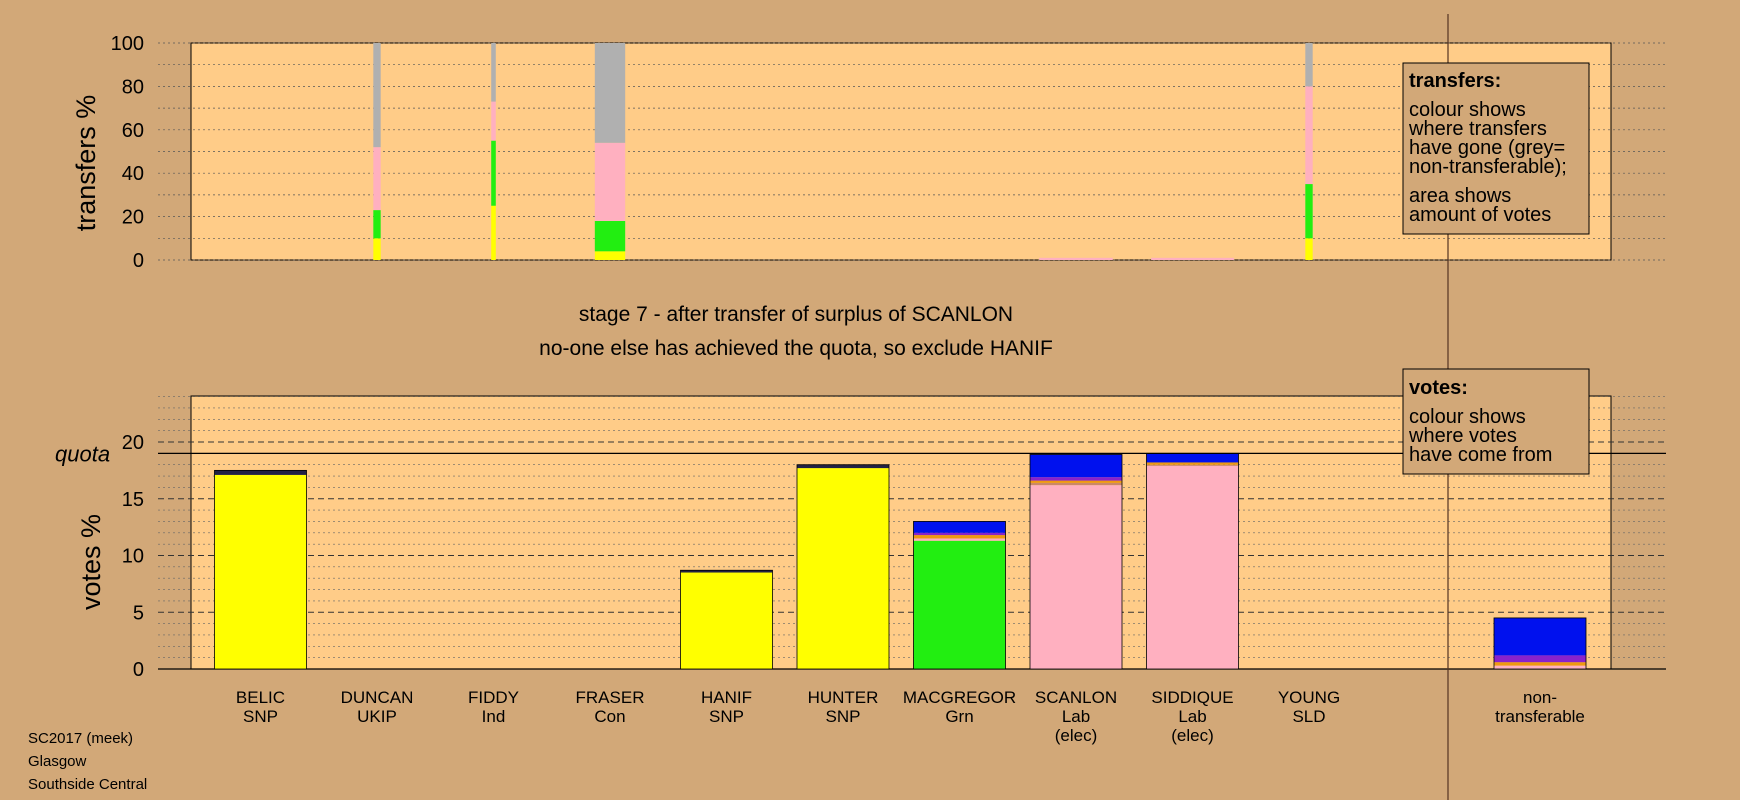 This screenshot has height=800, width=1740. Describe the element at coordinates (1480, 455) in the screenshot. I see `votes-legend-line: have come from` at that location.